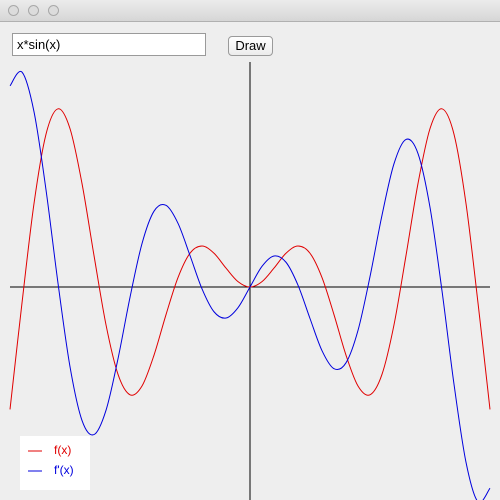 Image resolution: width=500 pixels, height=500 pixels. Describe the element at coordinates (109, 44) in the screenshot. I see `formula-input: x*sin(x)` at that location.